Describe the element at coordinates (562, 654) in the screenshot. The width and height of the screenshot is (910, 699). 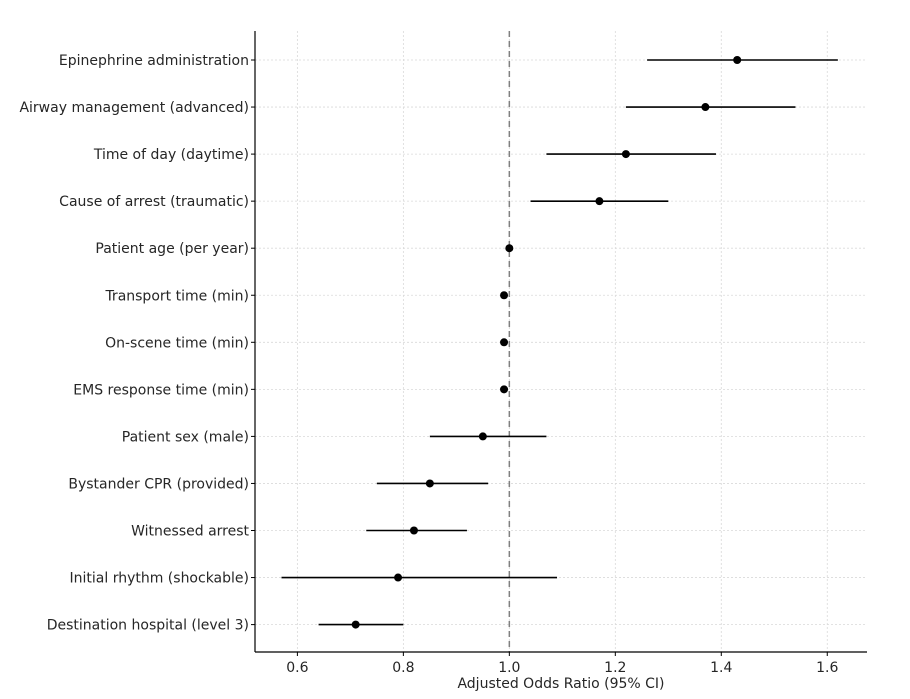
I see `x-tick-marks` at that location.